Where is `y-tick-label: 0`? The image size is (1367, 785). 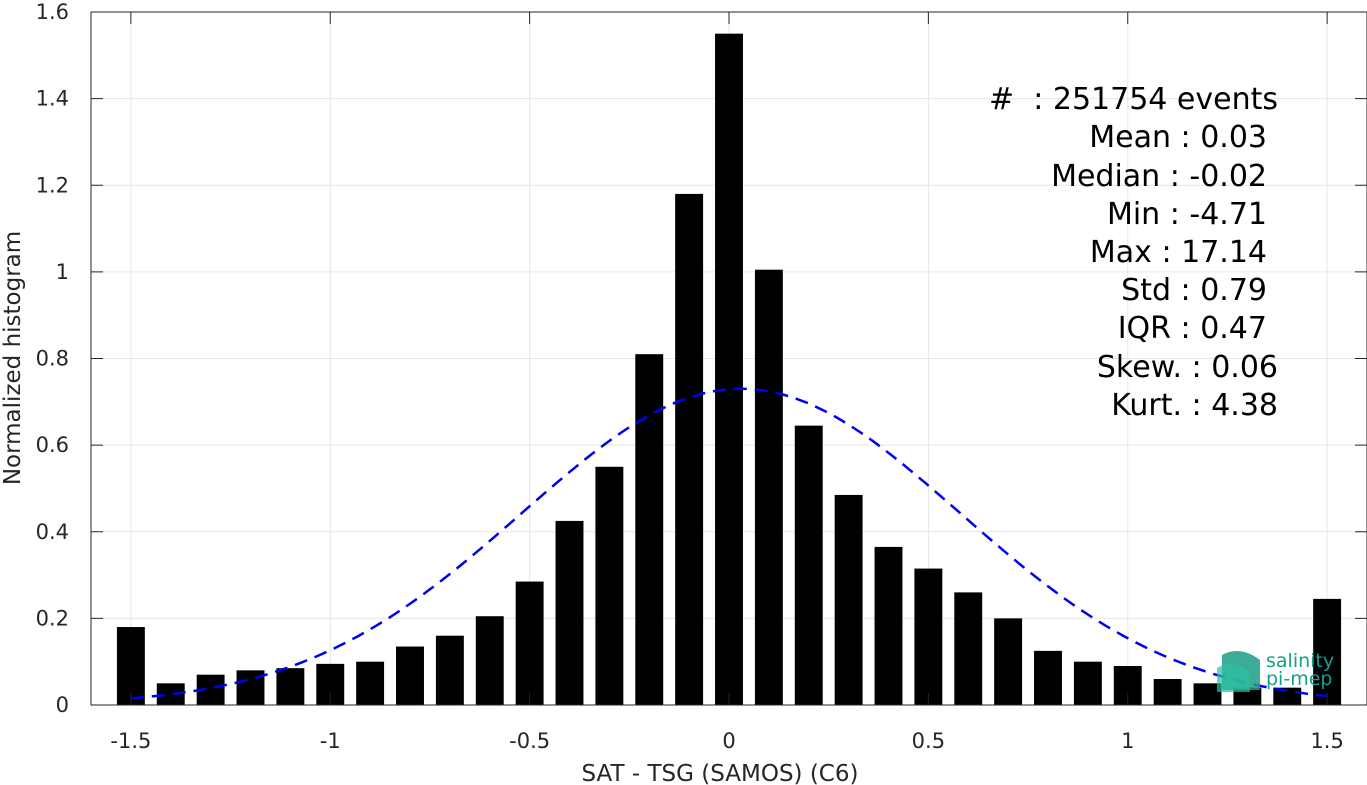
y-tick-label: 0 is located at coordinates (62, 705).